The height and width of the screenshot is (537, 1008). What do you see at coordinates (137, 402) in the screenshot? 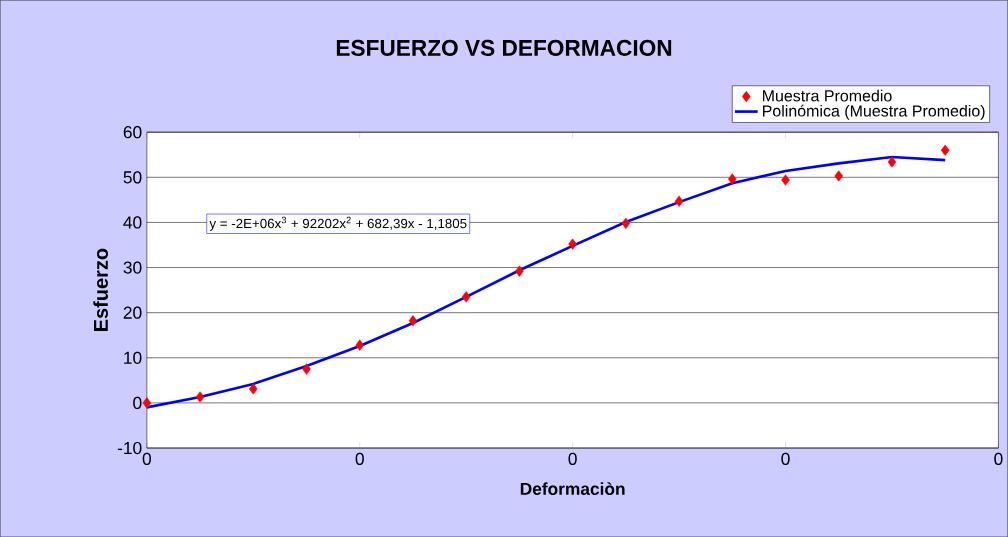
I see `y-tick-label: 0` at bounding box center [137, 402].